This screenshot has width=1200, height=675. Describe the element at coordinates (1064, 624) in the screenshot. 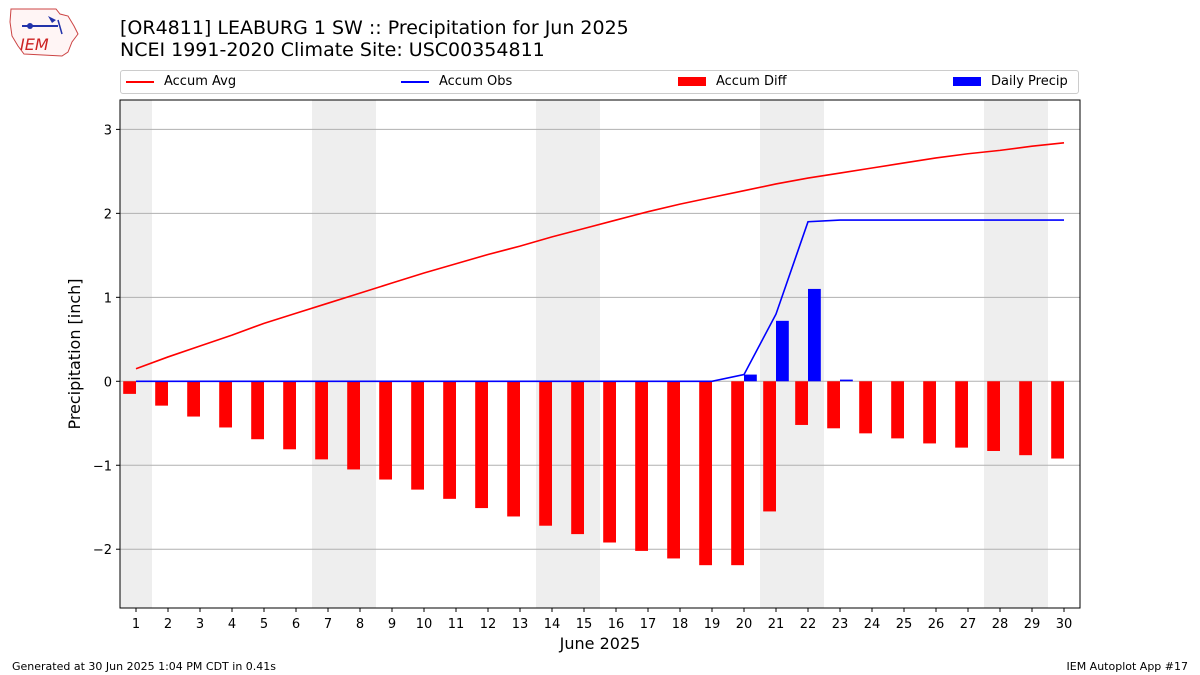

I see `x-tick-label: 30` at that location.